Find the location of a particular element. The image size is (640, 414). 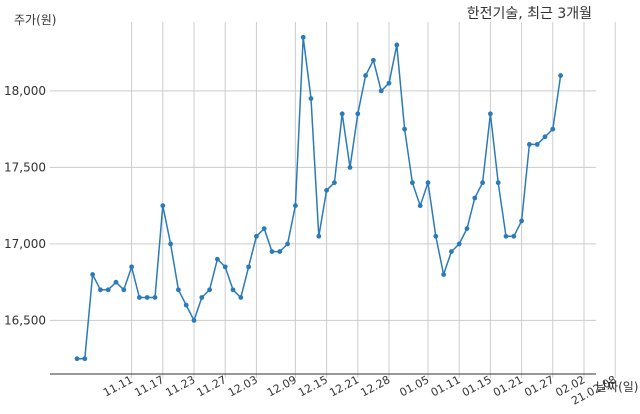

y-tick-label: 16,500 is located at coordinates (25, 320).